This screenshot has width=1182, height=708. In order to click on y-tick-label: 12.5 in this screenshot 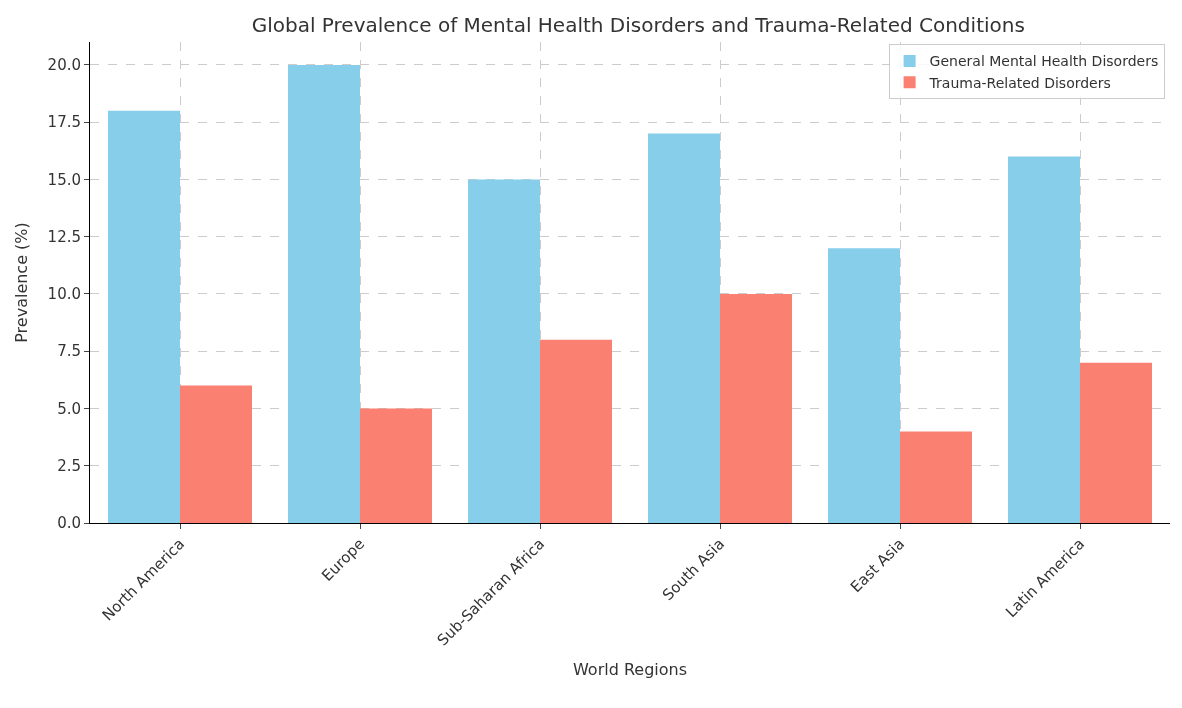, I will do `click(64, 236)`.